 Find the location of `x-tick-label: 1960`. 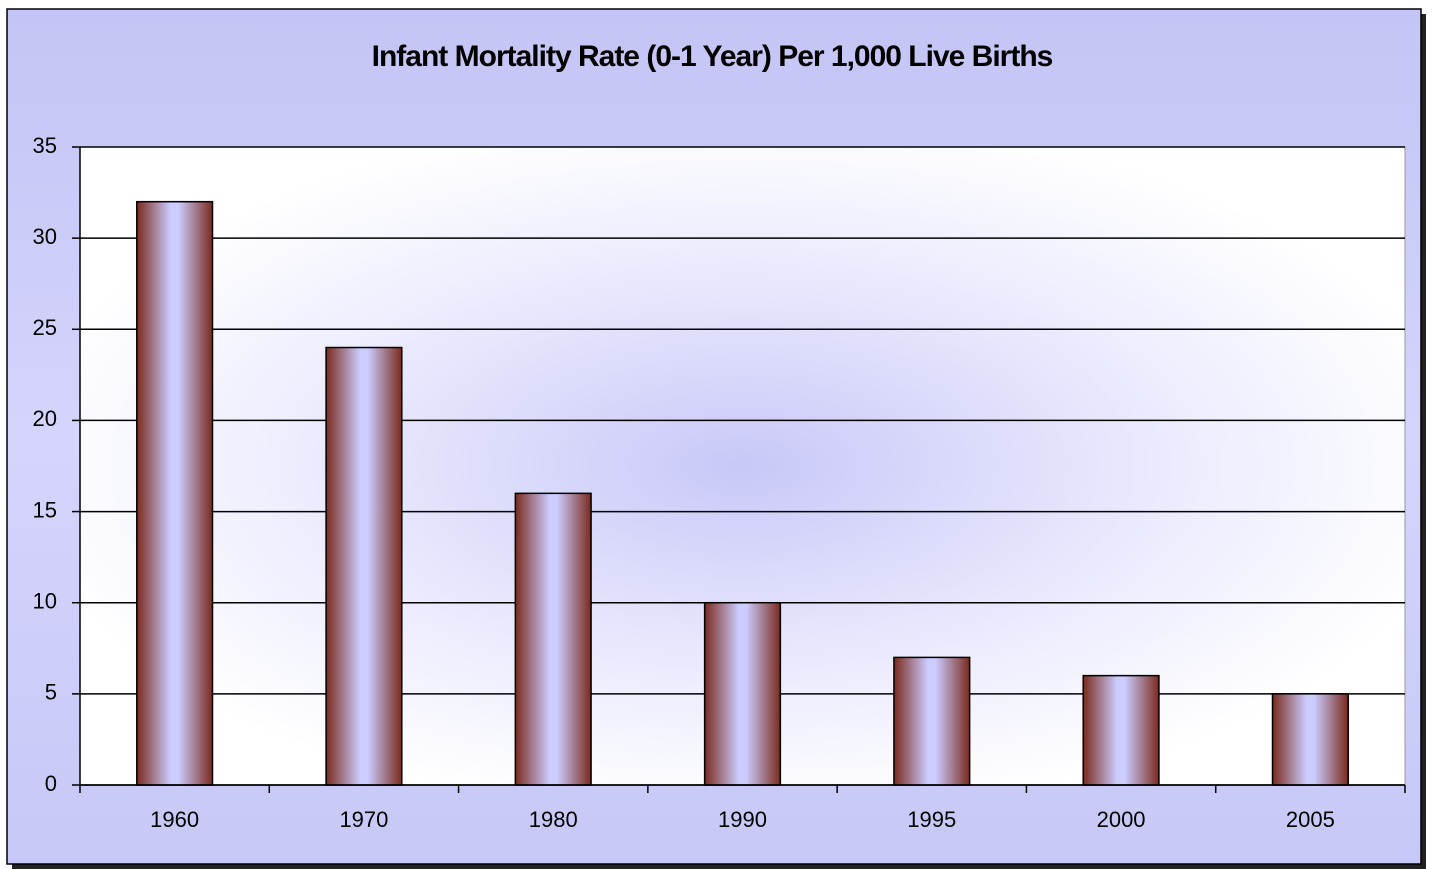

x-tick-label: 1960 is located at coordinates (174, 819).